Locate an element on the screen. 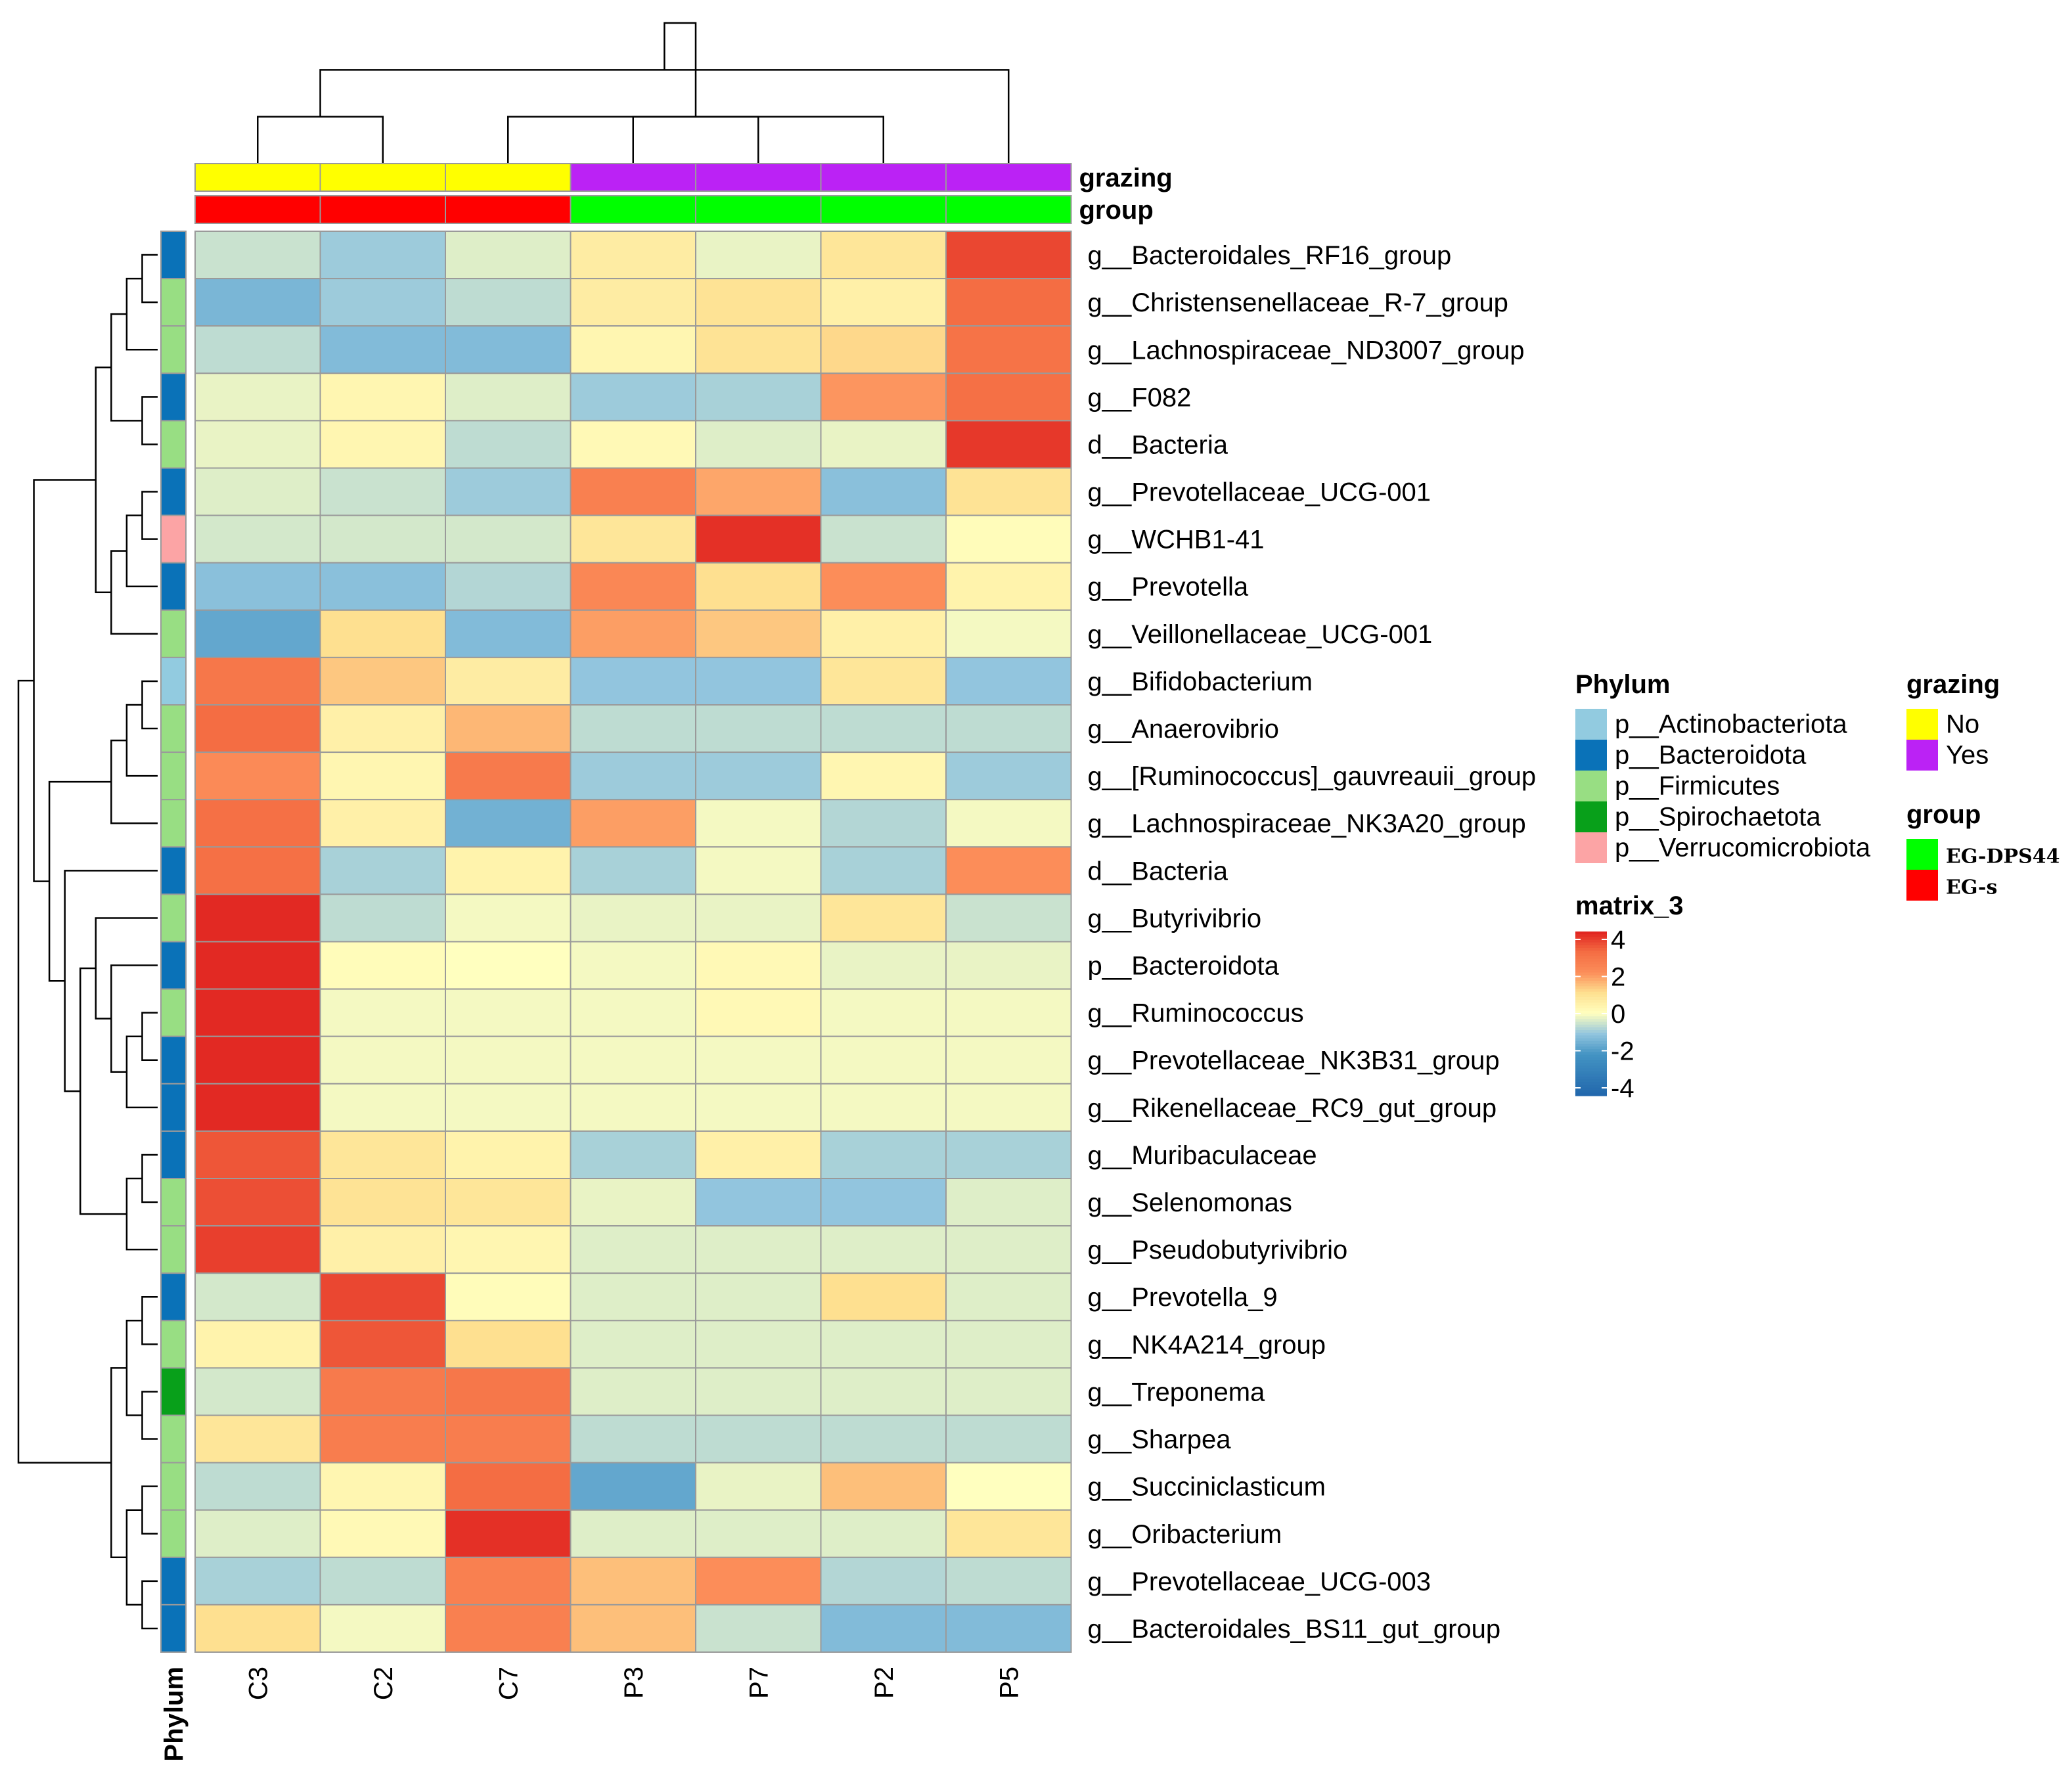 The height and width of the screenshot is (1773, 2072). row-label: g__Prevotellaceae_UCG-001 is located at coordinates (1260, 493).